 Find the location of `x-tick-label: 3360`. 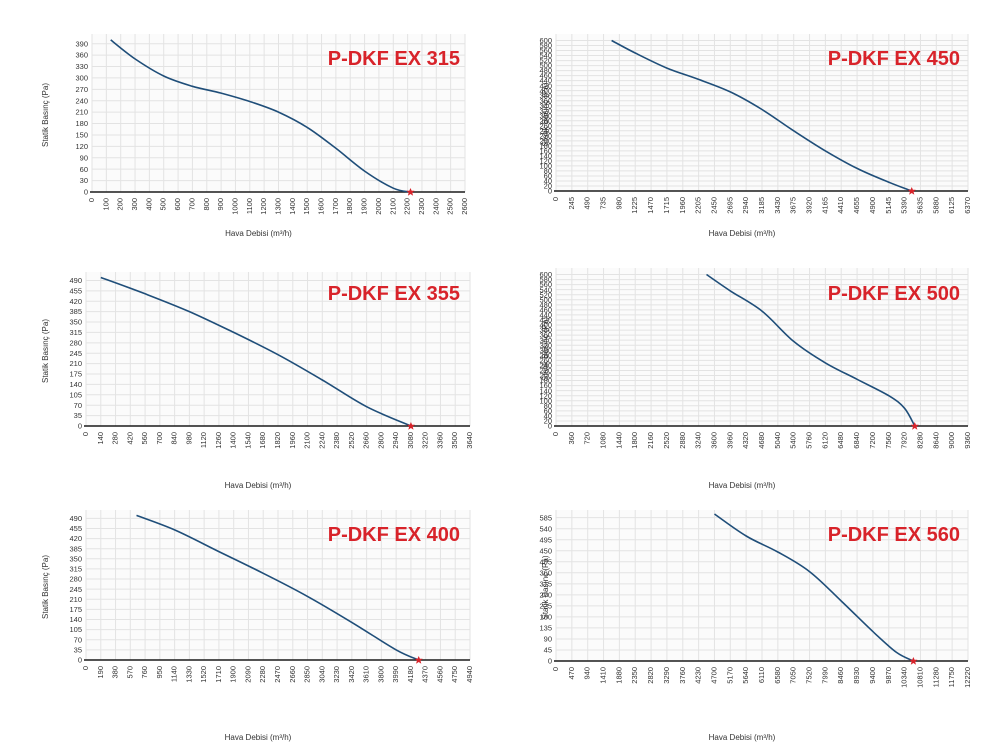

x-tick-label: 3360 is located at coordinates (439, 440).